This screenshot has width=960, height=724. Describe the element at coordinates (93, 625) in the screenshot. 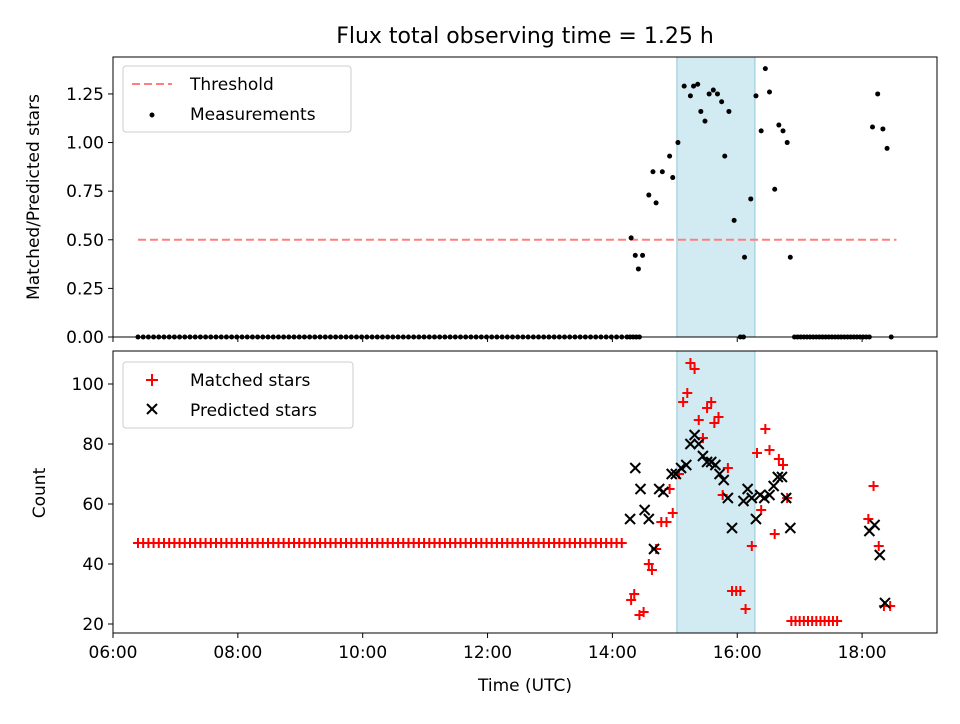

I see `bottom-y-tick-label: 20` at that location.